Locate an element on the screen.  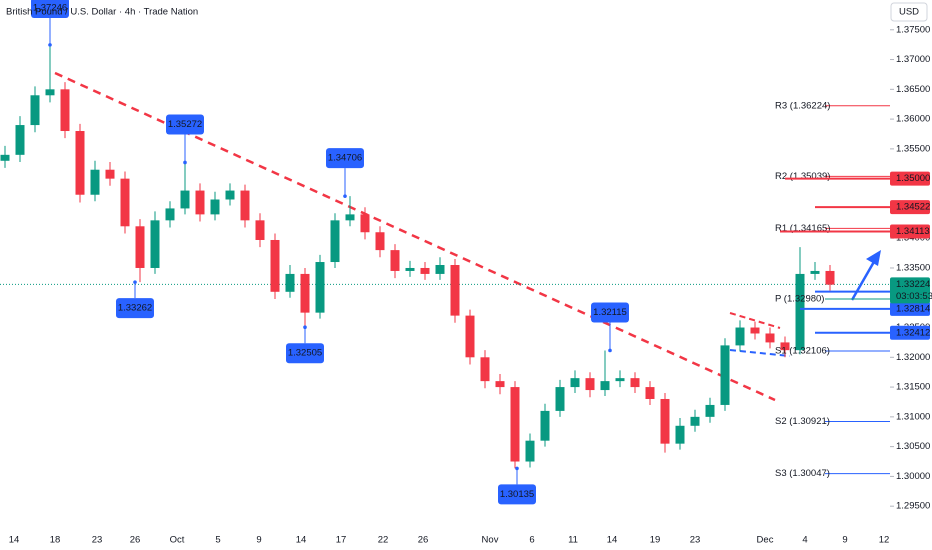
x-tick-label: 17 is located at coordinates (341, 540).